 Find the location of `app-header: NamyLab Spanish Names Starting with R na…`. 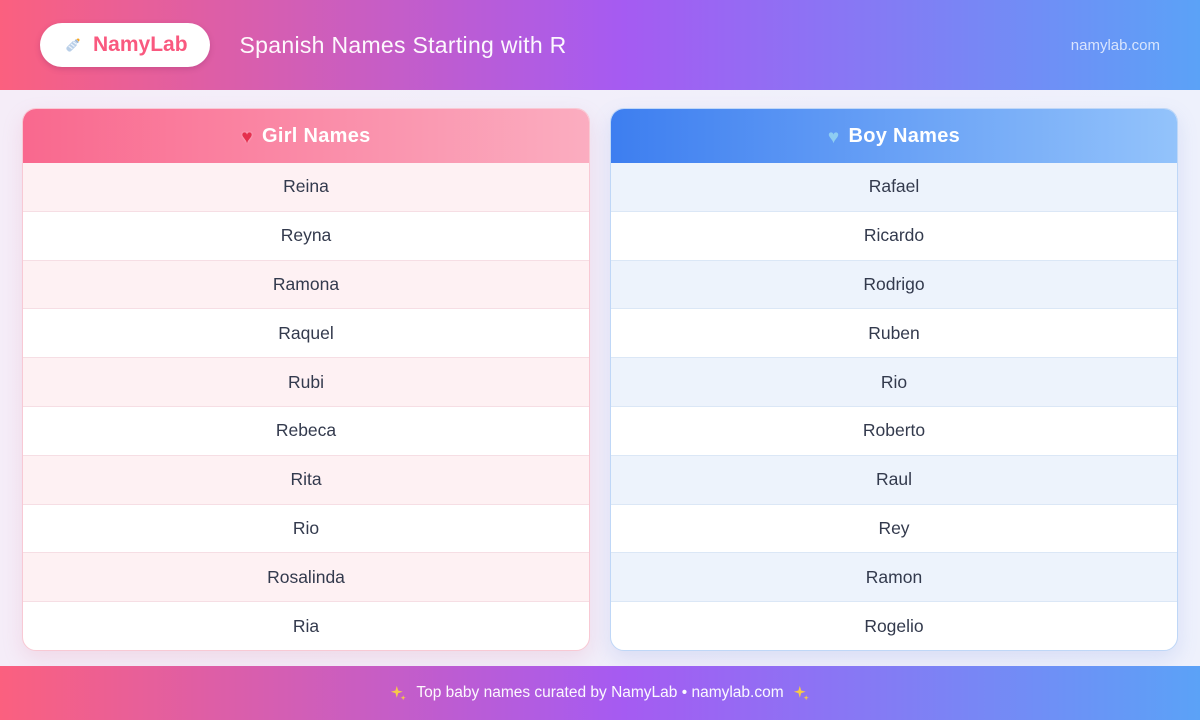

app-header: NamyLab Spanish Names Starting with R na… is located at coordinates (600, 45).